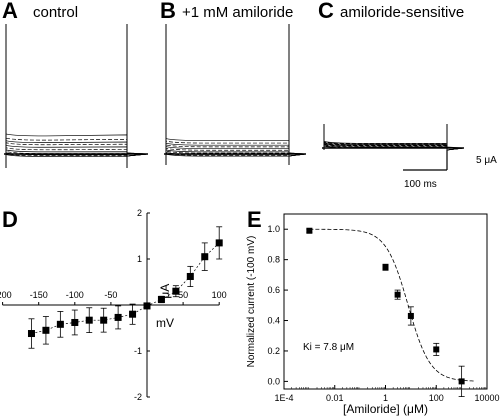  What do you see at coordinates (273, 351) in the screenshot?
I see `dose-y-tick-label: 0.2` at bounding box center [273, 351].